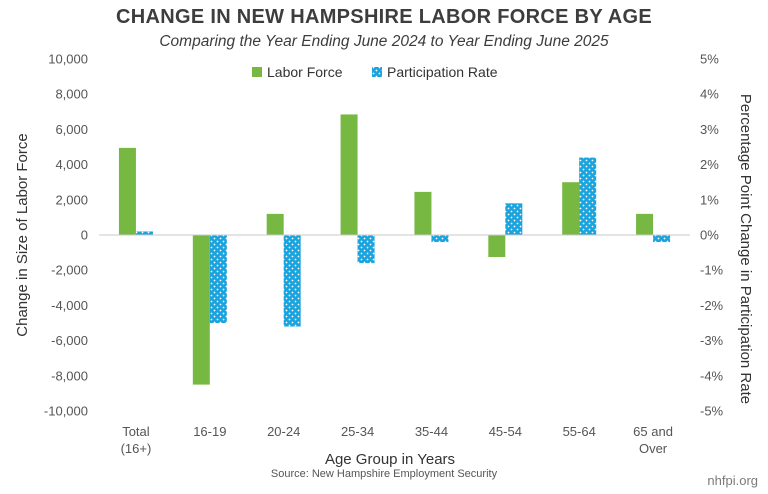  What do you see at coordinates (709, 199) in the screenshot?
I see `y2-tick-label: 1%` at bounding box center [709, 199].